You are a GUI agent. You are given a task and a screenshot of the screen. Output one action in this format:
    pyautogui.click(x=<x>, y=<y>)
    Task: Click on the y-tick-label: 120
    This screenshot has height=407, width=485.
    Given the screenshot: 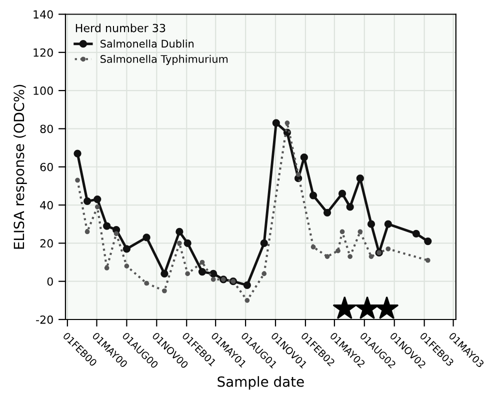 What is the action you would take?
    pyautogui.click(x=43, y=52)
    